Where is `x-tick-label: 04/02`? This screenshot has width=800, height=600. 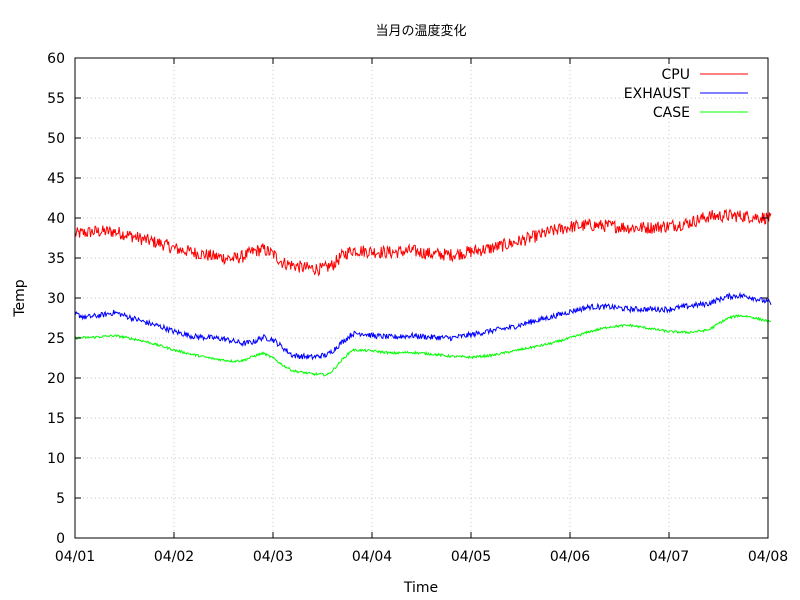
x-tick-label: 04/02 is located at coordinates (174, 557).